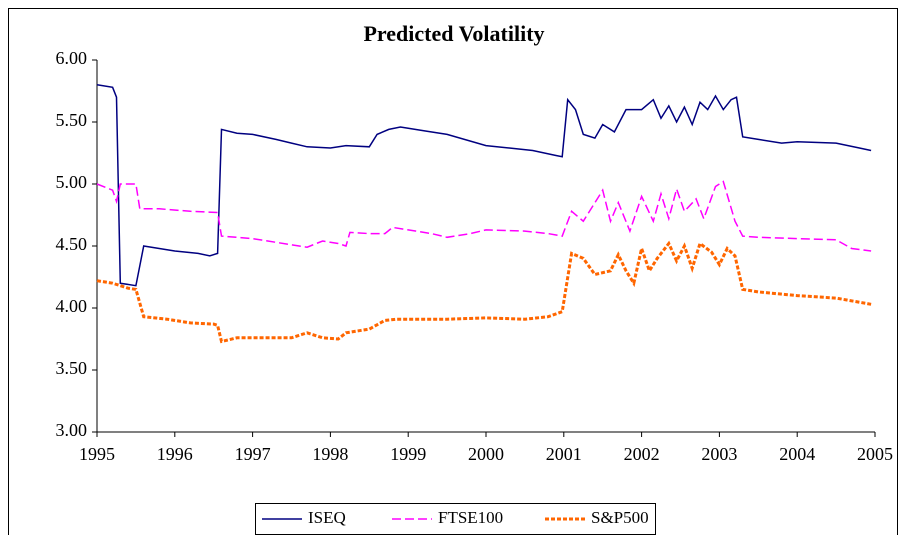  Describe the element at coordinates (719, 454) in the screenshot. I see `x-tick-label: 2003` at that location.